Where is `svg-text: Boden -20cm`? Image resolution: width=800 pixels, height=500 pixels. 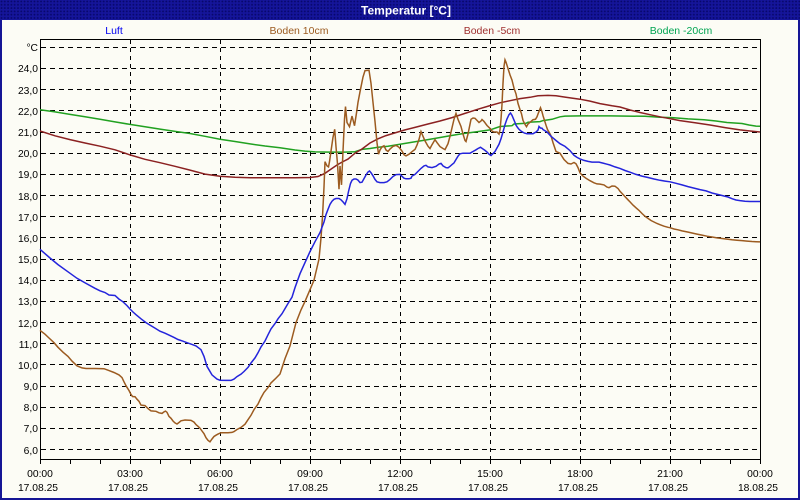 svg-text: Boden -20cm is located at coordinates (681, 31).